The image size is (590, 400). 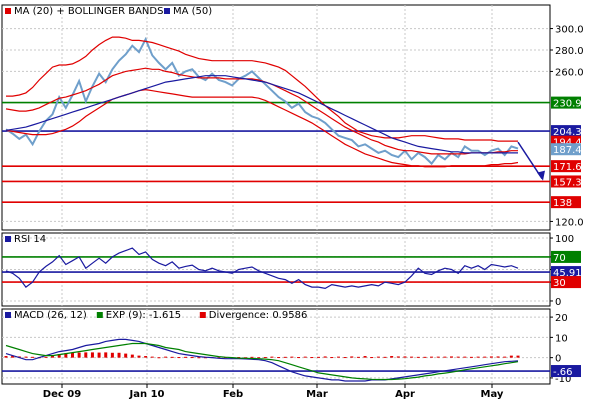 I want to click on x-tick-label: Jan 10, so click(x=147, y=394).